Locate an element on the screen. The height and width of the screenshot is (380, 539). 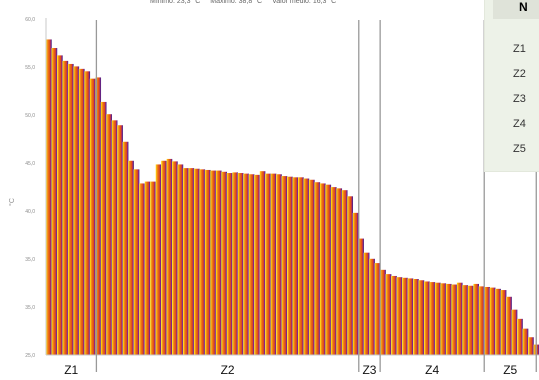
tick-label: 55,0 is located at coordinates (30, 68).